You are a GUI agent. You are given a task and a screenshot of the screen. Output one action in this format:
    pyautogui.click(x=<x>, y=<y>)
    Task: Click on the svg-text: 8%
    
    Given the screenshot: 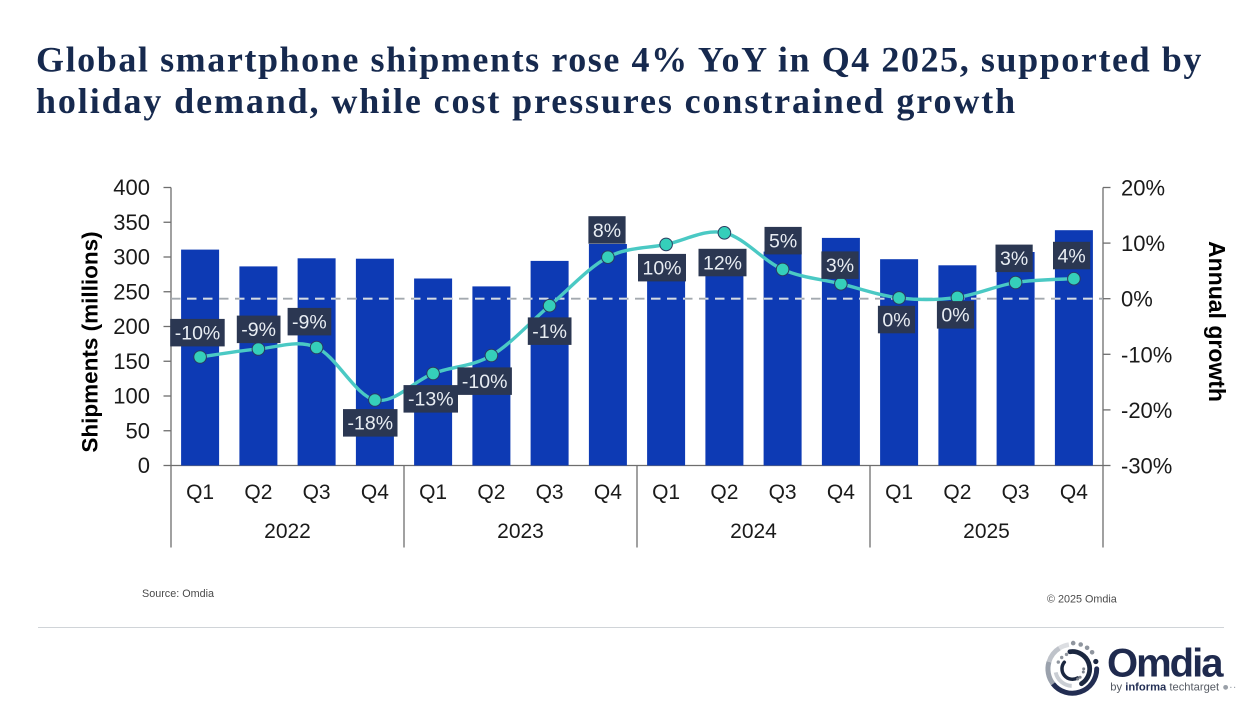 What is the action you would take?
    pyautogui.click(x=607, y=231)
    